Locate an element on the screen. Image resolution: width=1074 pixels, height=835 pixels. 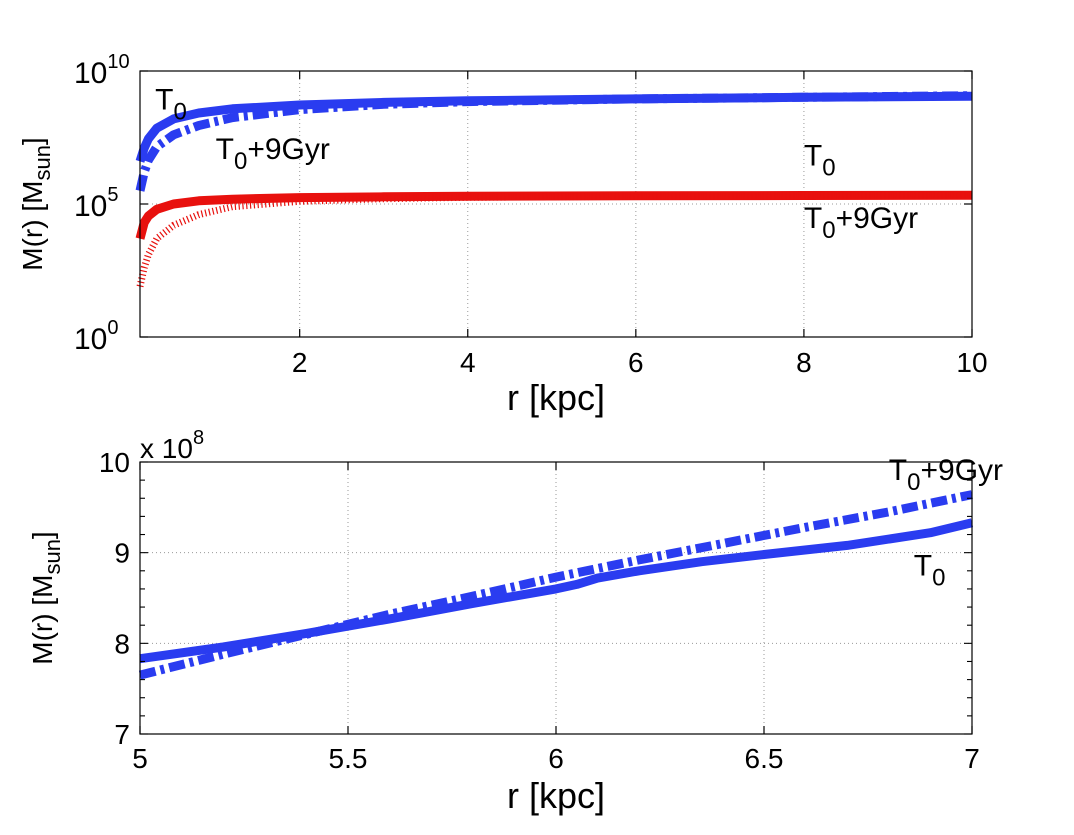
bottom-y-tick-label-3: 10 is located at coordinates (114, 462).